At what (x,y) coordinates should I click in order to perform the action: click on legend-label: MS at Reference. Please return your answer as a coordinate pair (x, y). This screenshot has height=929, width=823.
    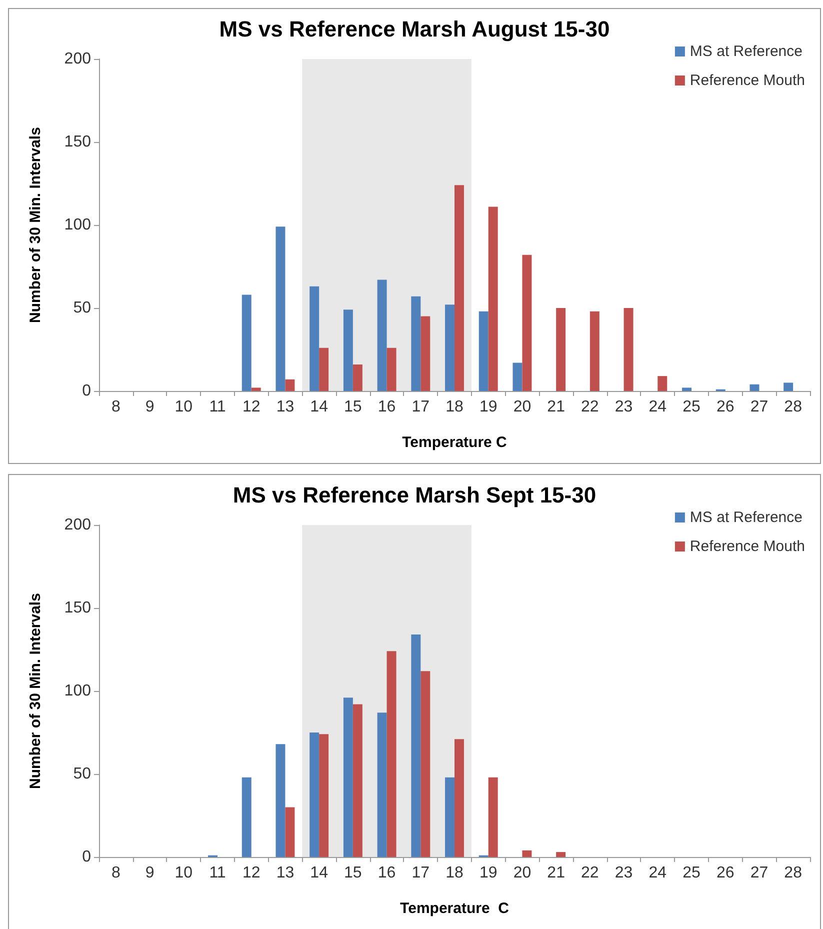
    Looking at the image, I should click on (746, 517).